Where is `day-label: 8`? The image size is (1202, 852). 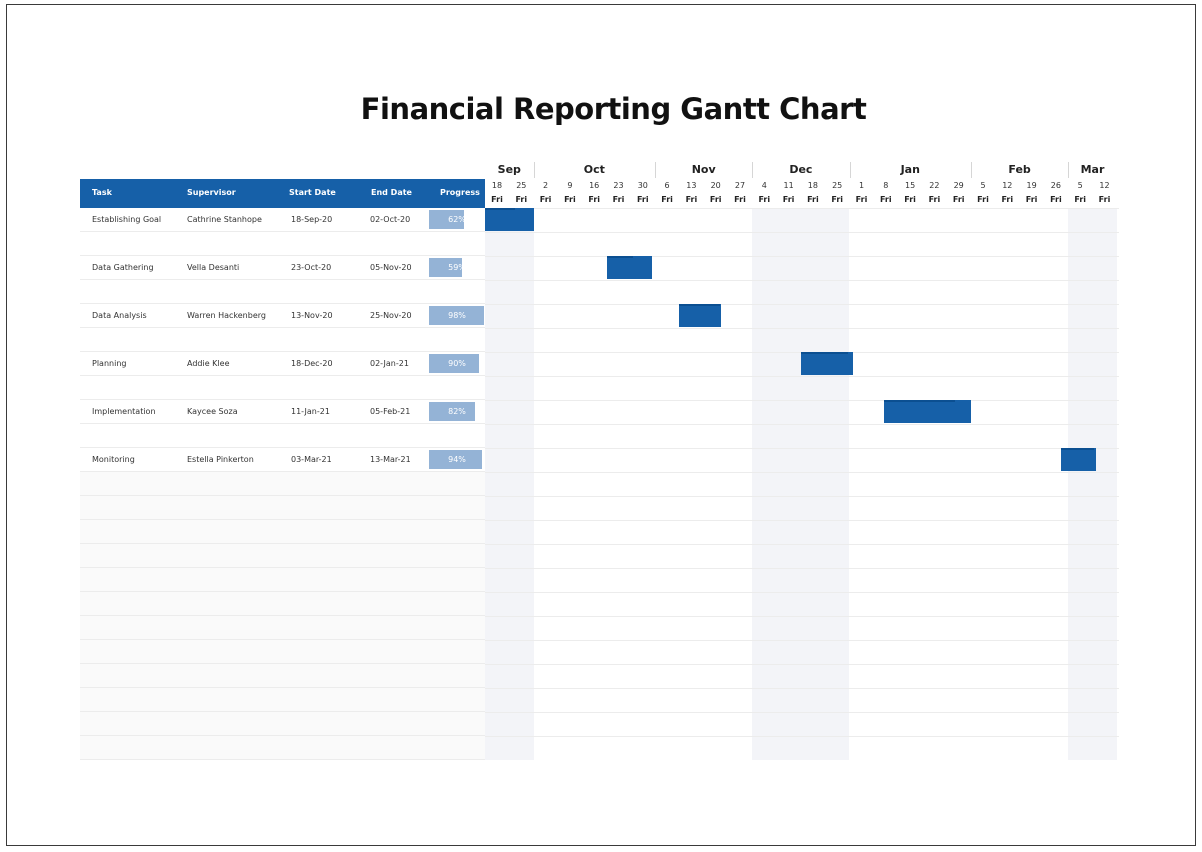
day-label: 8 is located at coordinates (886, 185).